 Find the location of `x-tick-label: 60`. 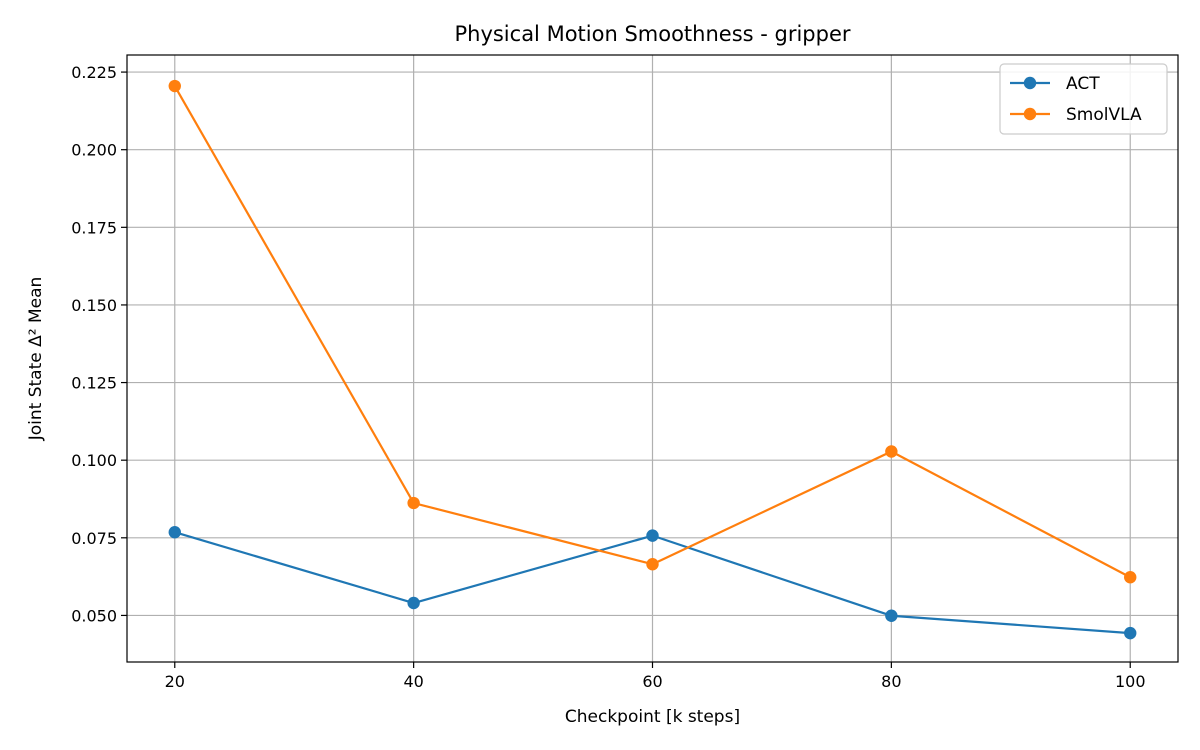

x-tick-label: 60 is located at coordinates (652, 681).